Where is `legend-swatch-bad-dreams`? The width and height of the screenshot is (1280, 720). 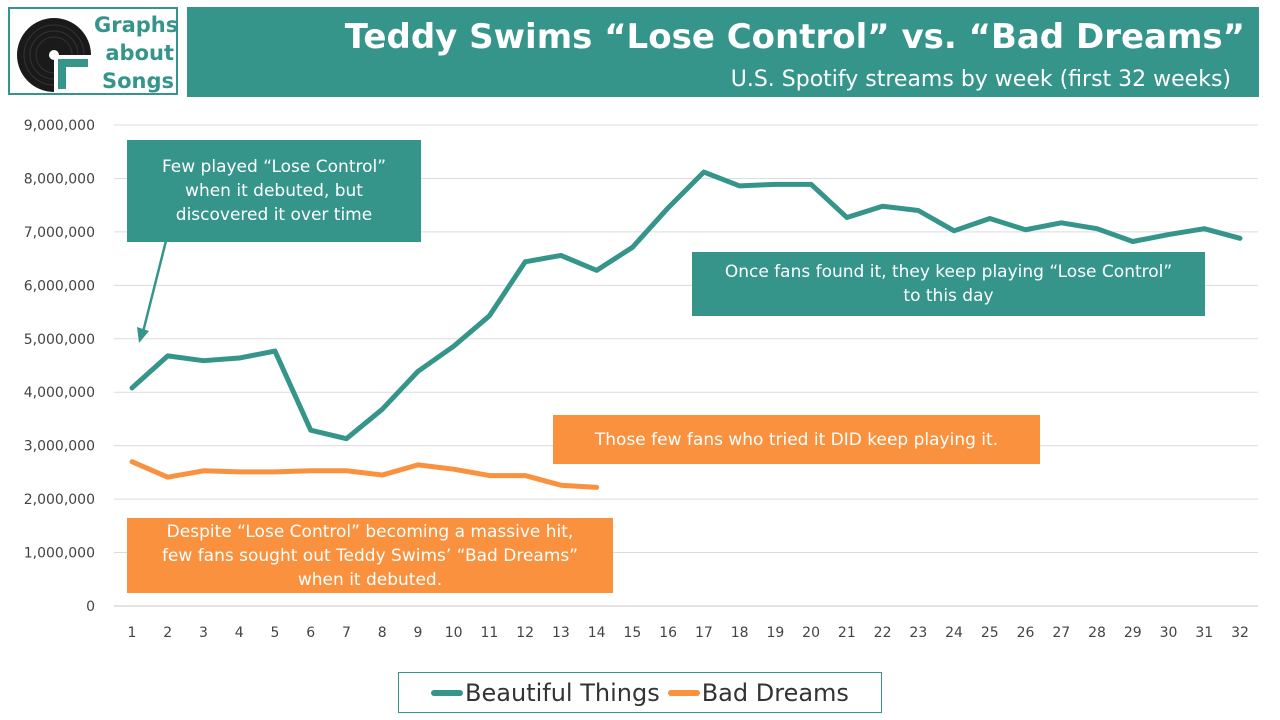
legend-swatch-bad-dreams is located at coordinates (683, 692).